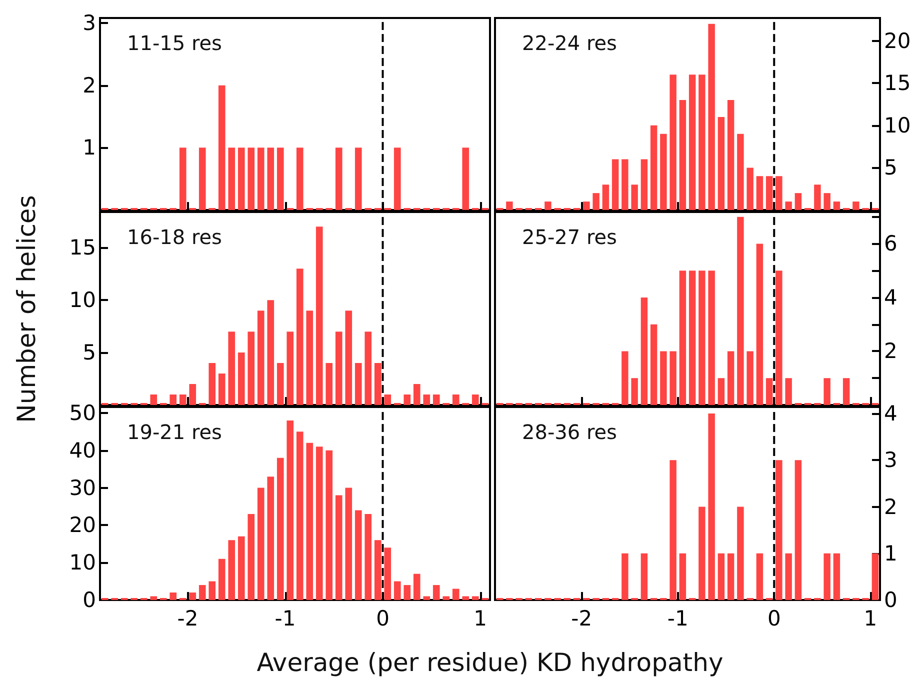 The height and width of the screenshot is (693, 919). What do you see at coordinates (82, 450) in the screenshot?
I see `y-tick-label: 40` at bounding box center [82, 450].